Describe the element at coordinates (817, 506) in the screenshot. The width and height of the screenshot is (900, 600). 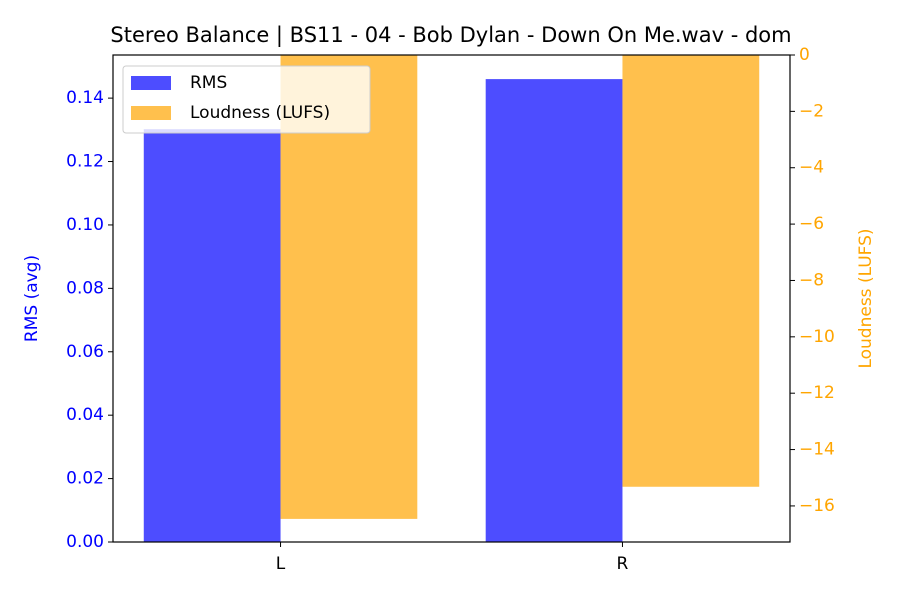
I see `y2-tick-label: −16` at that location.